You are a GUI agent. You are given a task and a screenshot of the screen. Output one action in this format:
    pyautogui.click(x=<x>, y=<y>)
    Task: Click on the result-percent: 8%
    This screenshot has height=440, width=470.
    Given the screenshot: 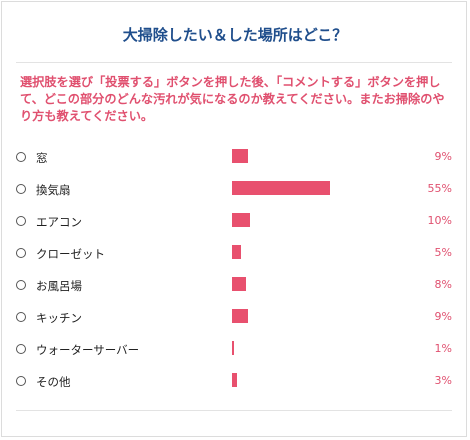 What is the action you would take?
    pyautogui.click(x=443, y=284)
    